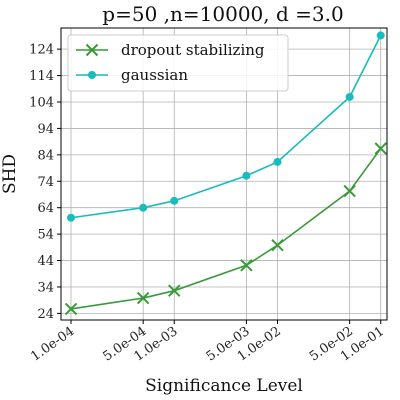 This screenshot has height=400, width=400. What do you see at coordinates (10, 174) in the screenshot?
I see `y-axis-title: SHD` at bounding box center [10, 174].